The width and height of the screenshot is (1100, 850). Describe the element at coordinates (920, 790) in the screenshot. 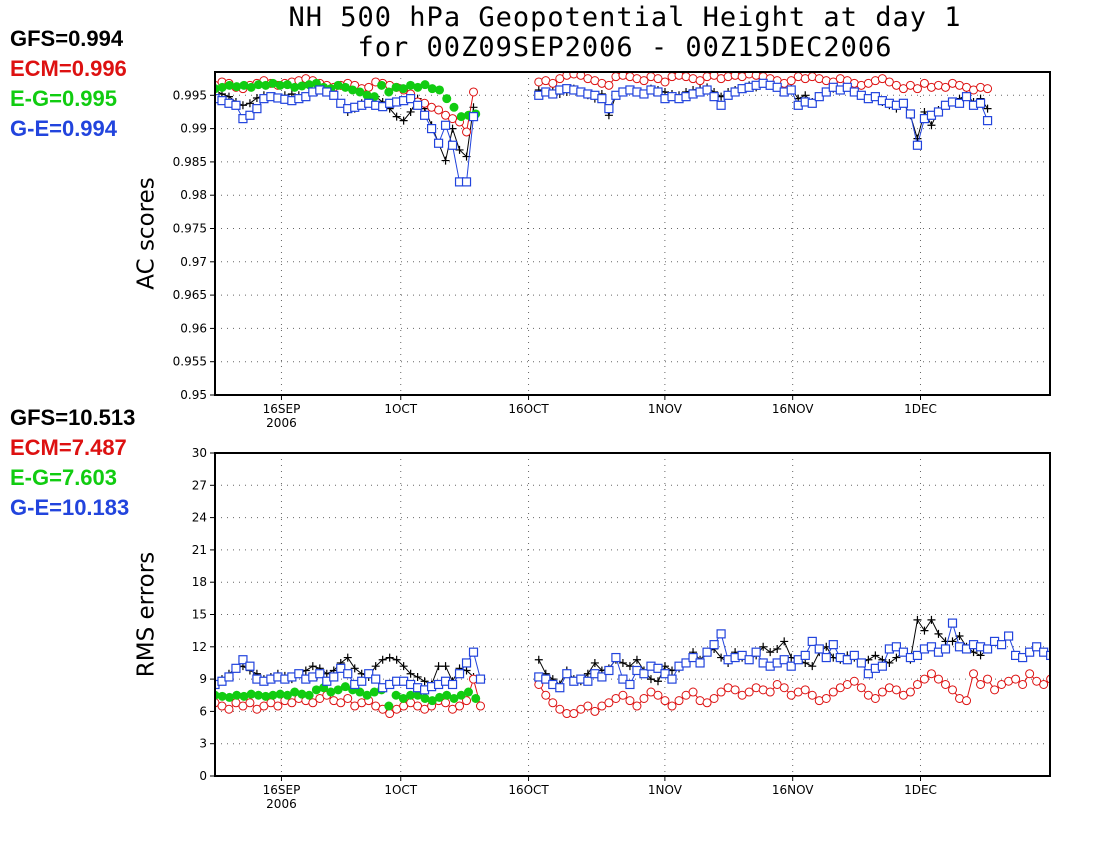

I see `rms-xtick-label-5: 1DEC` at that location.